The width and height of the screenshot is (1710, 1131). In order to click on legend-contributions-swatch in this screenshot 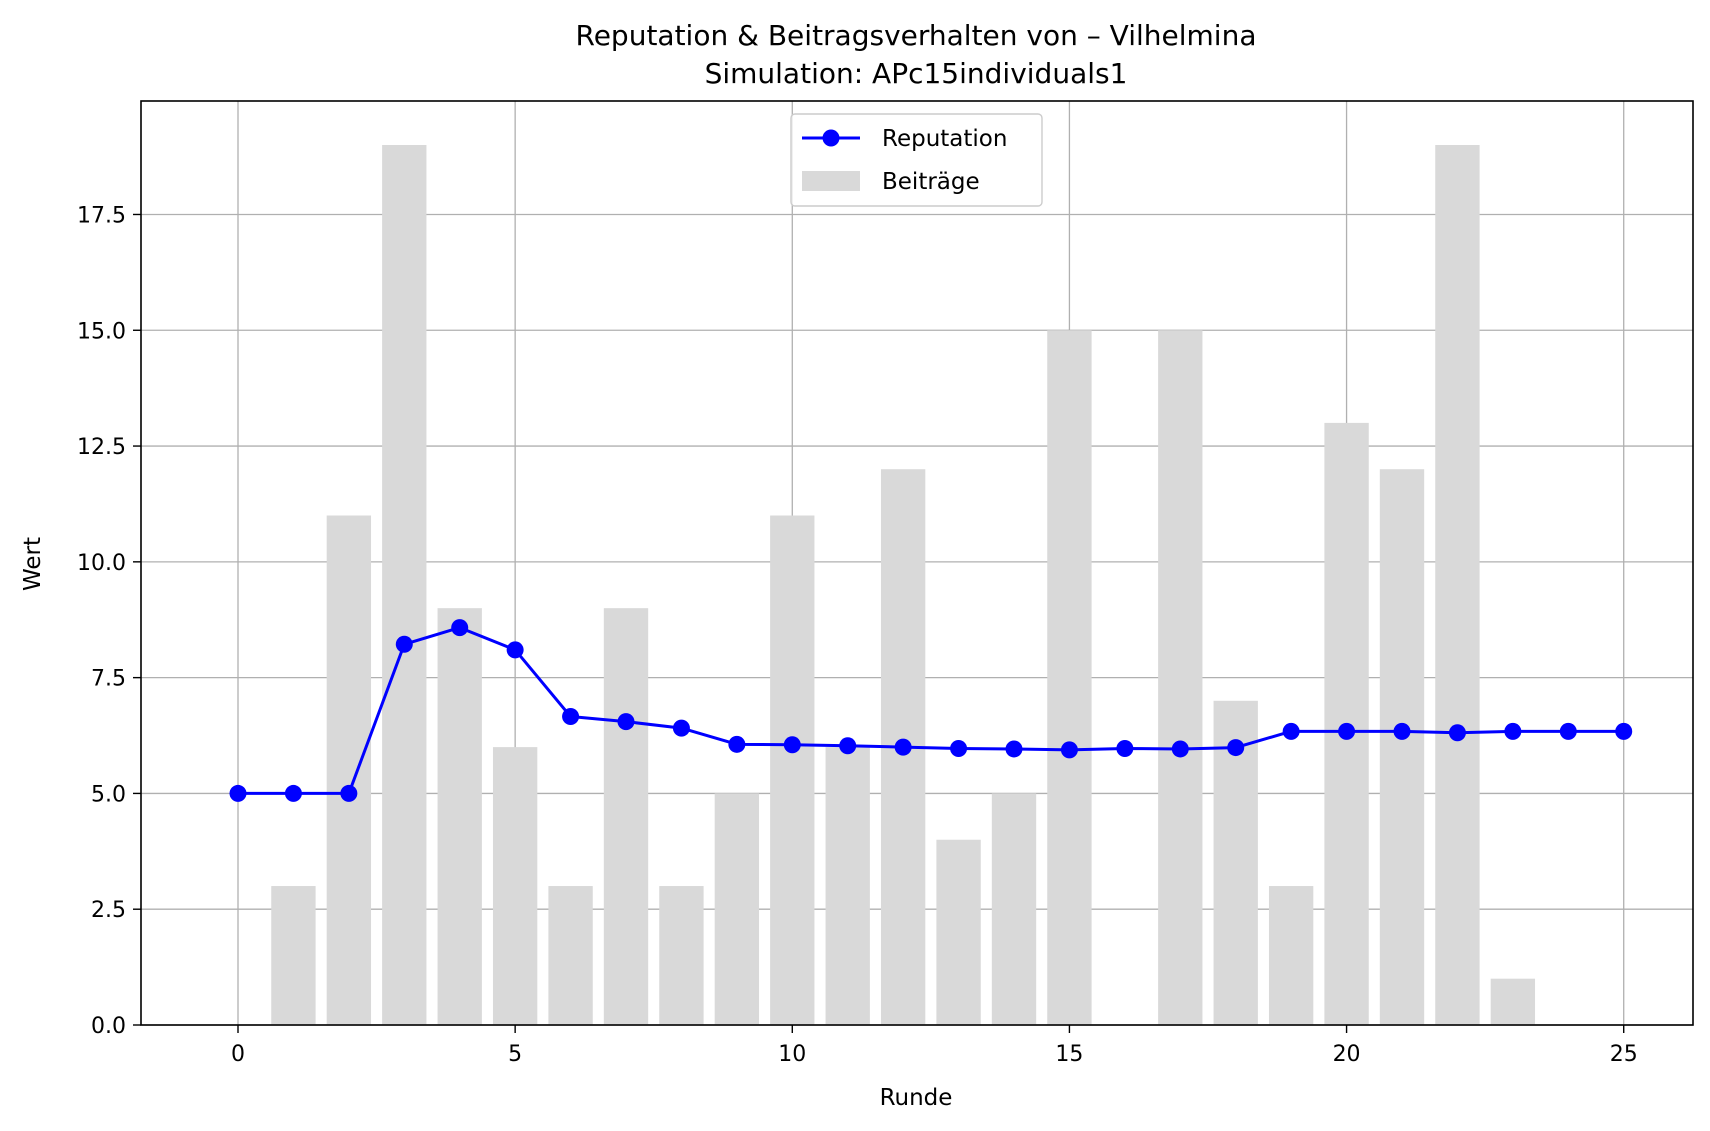, I will do `click(831, 181)`.